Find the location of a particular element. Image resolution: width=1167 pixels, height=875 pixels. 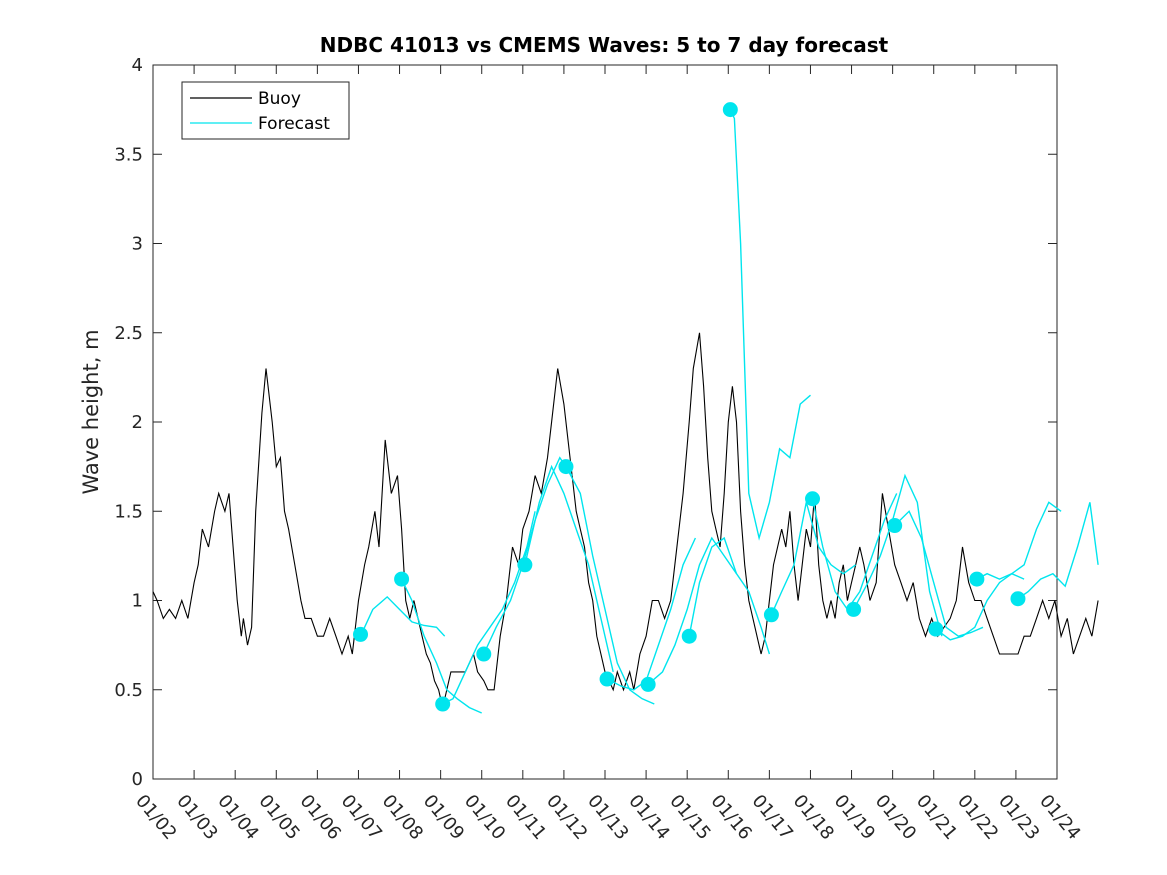

y-tick-label: 2 is located at coordinates (137, 422).